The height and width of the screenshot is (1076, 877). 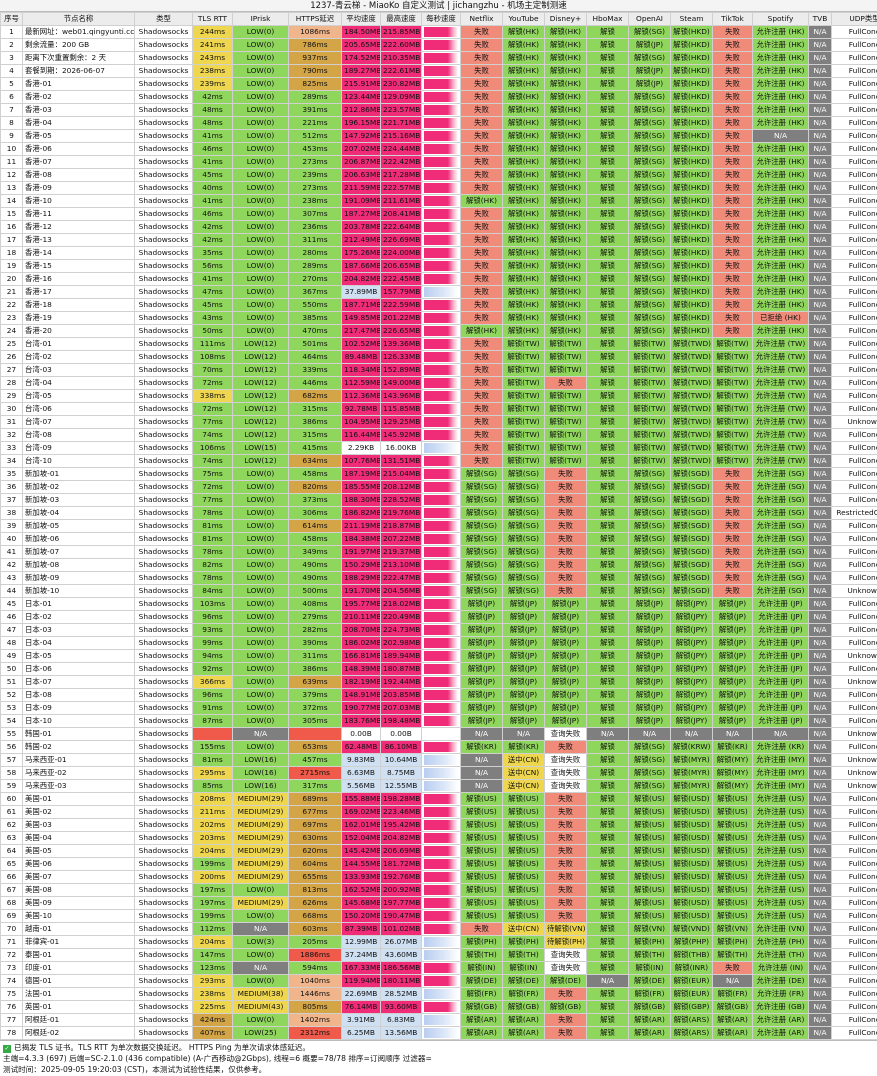 I want to click on col-avg-speed-cell: 187.71MB, so click(x=361, y=305).